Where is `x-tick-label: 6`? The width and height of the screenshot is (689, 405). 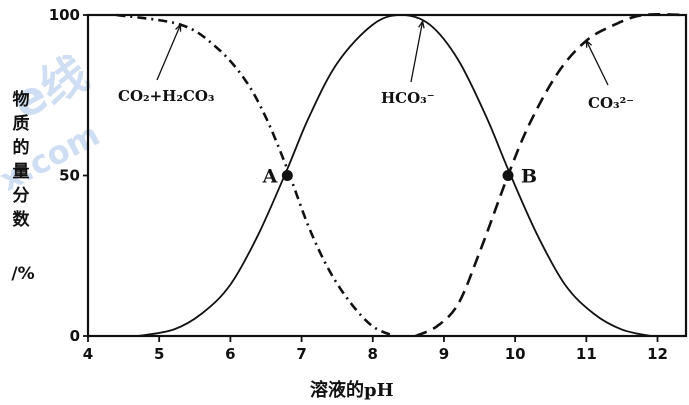 x-tick-label: 6 is located at coordinates (230, 354).